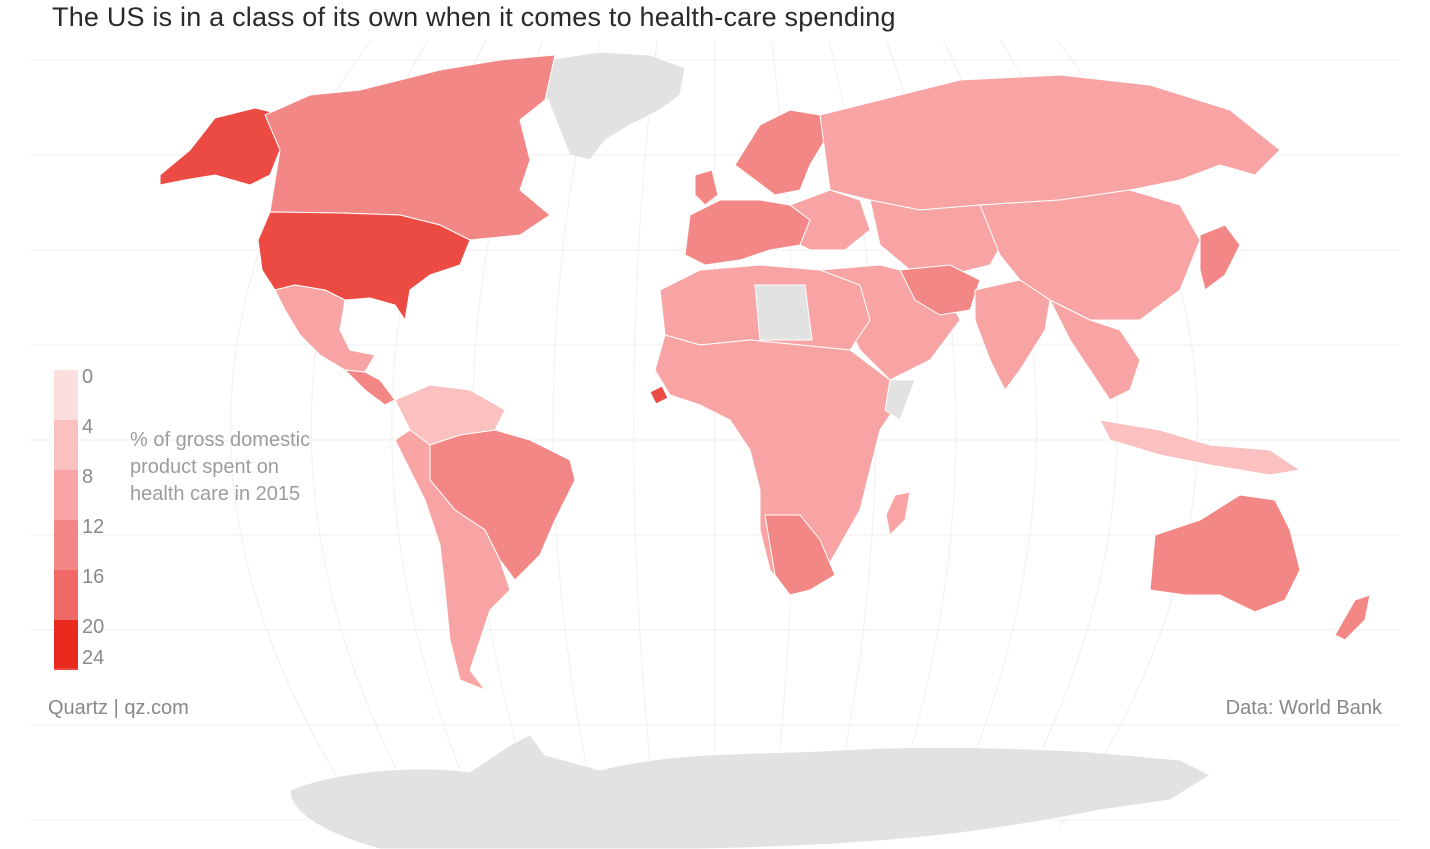  Describe the element at coordinates (93, 527) in the screenshot. I see `legend-tick-label: 12` at that location.